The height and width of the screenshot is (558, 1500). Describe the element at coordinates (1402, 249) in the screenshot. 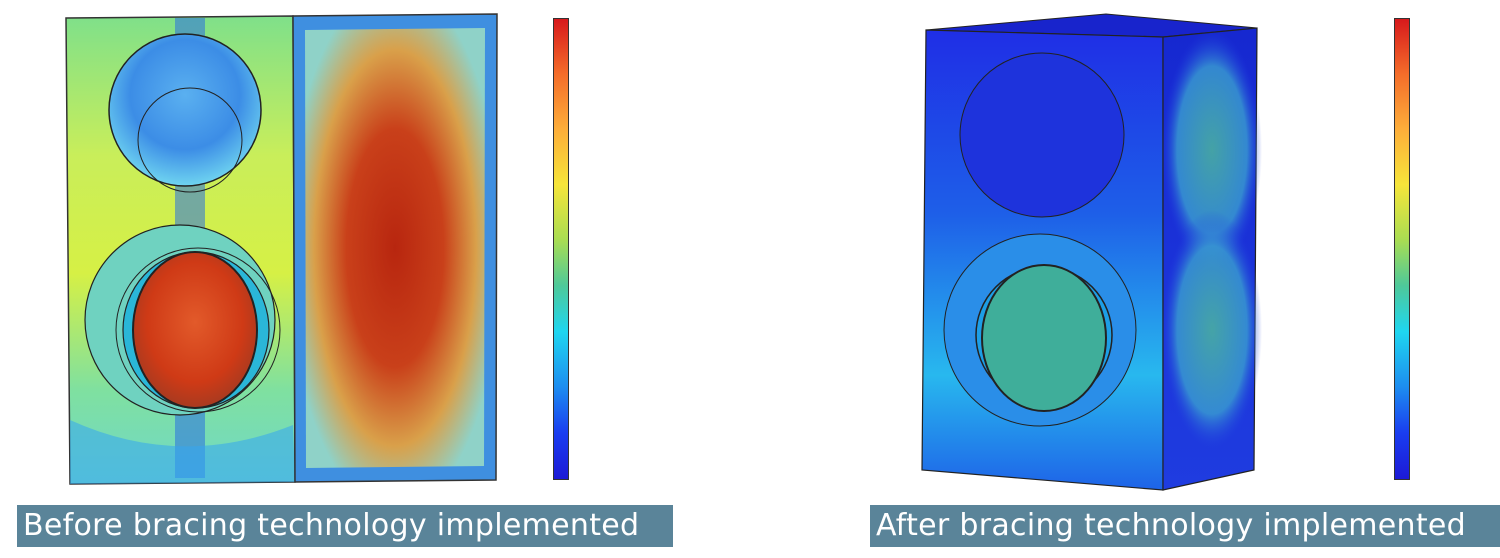

I see `colorbar-after` at that location.